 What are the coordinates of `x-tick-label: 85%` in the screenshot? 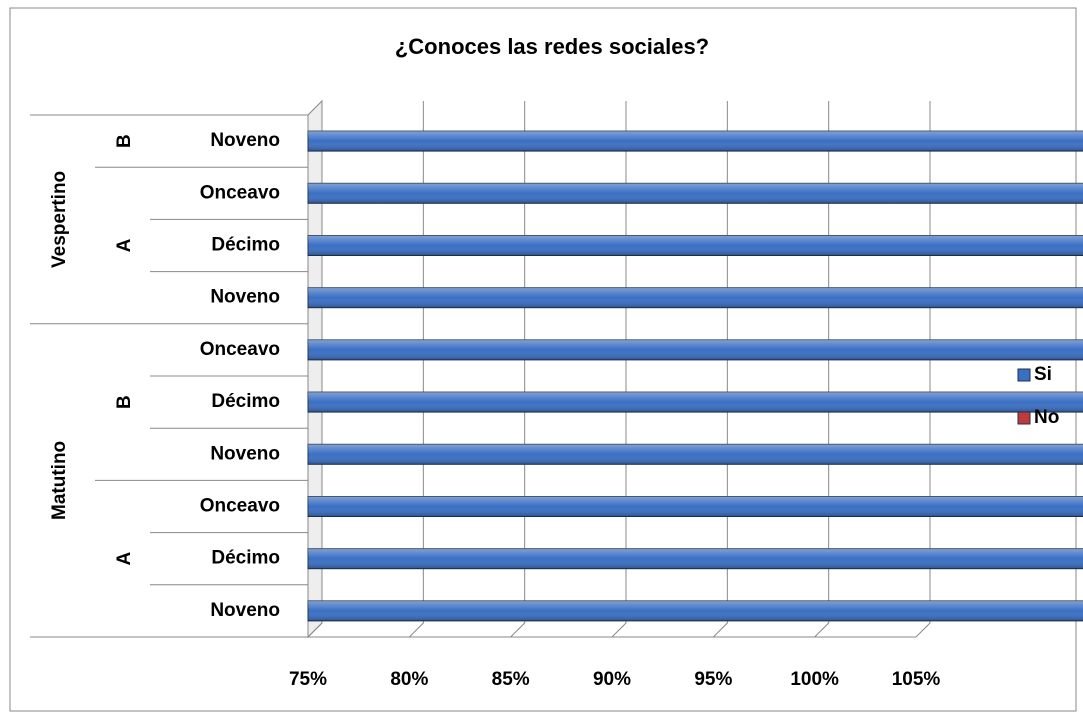 It's located at (511, 679).